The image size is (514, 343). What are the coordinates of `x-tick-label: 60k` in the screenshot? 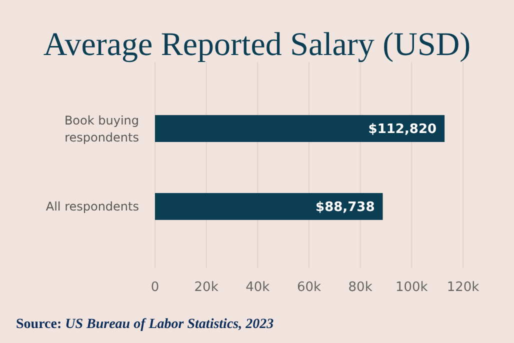 It's located at (309, 287).